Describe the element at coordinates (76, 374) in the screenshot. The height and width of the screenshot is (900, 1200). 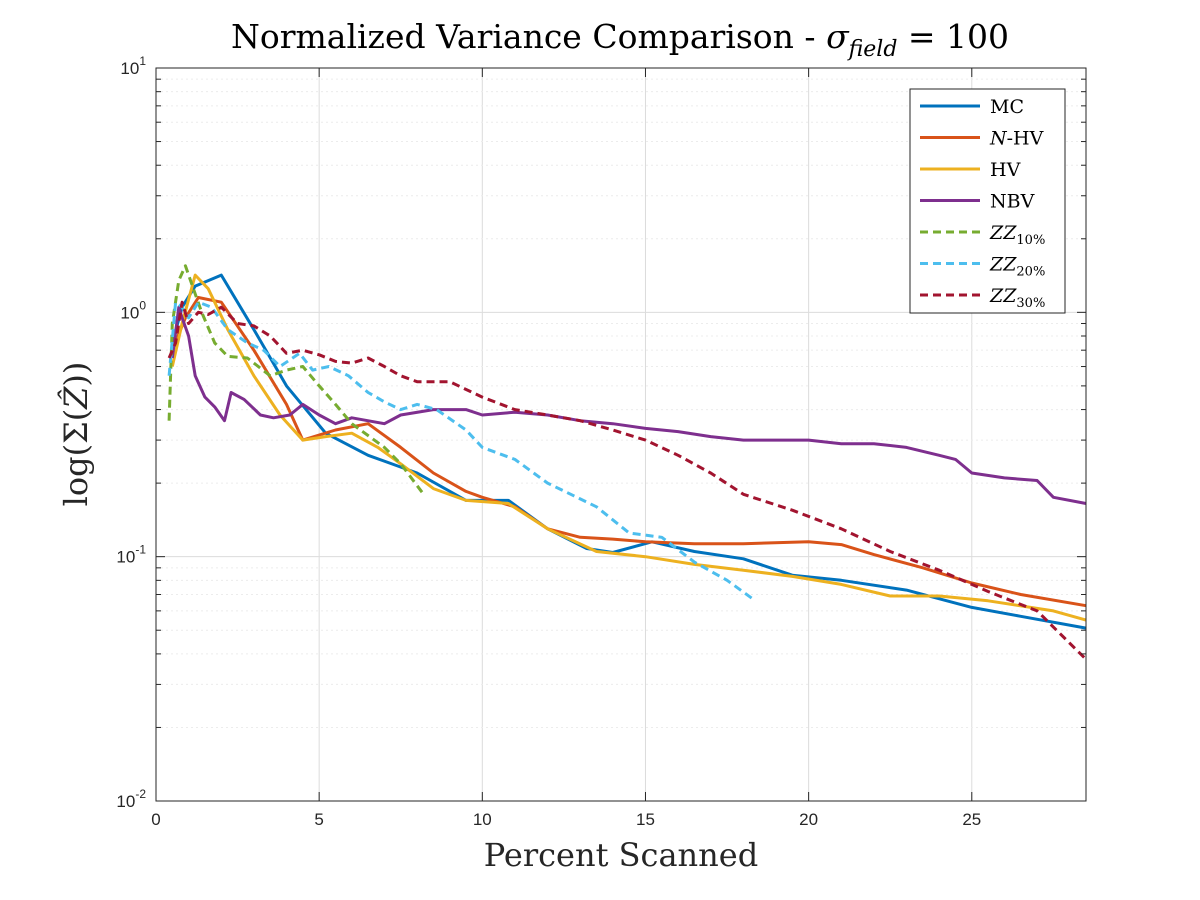
I see `y-axis-label-post: ))` at that location.